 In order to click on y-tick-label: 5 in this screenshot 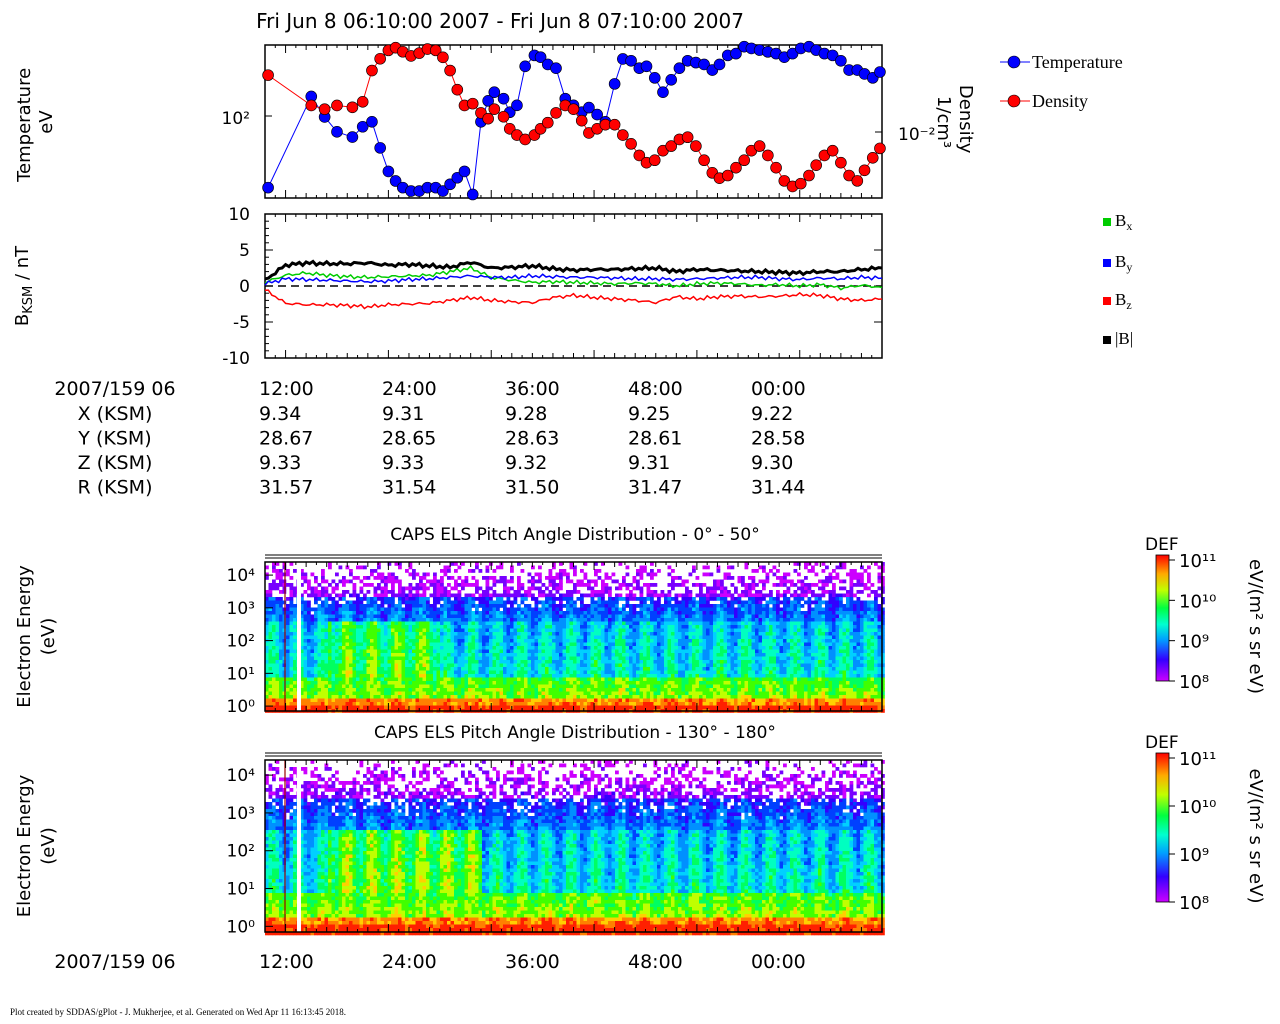, I will do `click(244, 251)`.